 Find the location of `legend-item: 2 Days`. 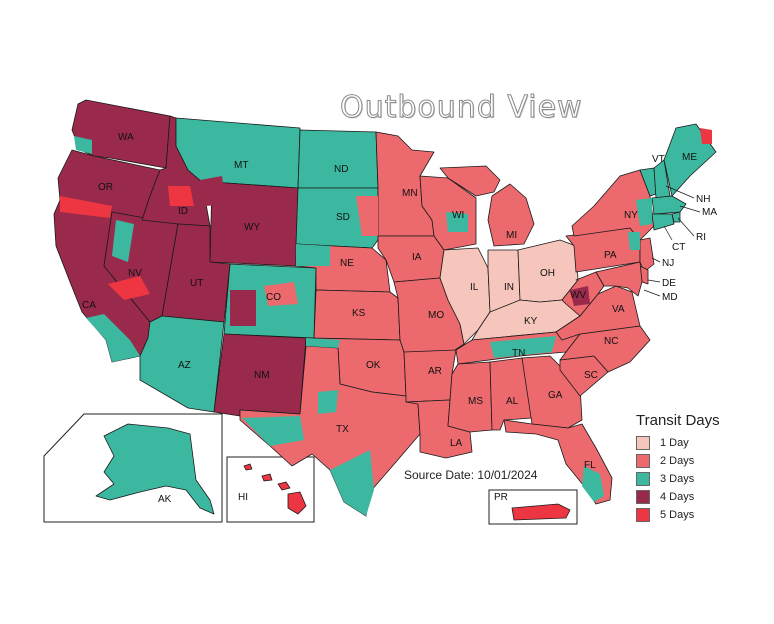

legend-item: 2 Days is located at coordinates (691, 461).